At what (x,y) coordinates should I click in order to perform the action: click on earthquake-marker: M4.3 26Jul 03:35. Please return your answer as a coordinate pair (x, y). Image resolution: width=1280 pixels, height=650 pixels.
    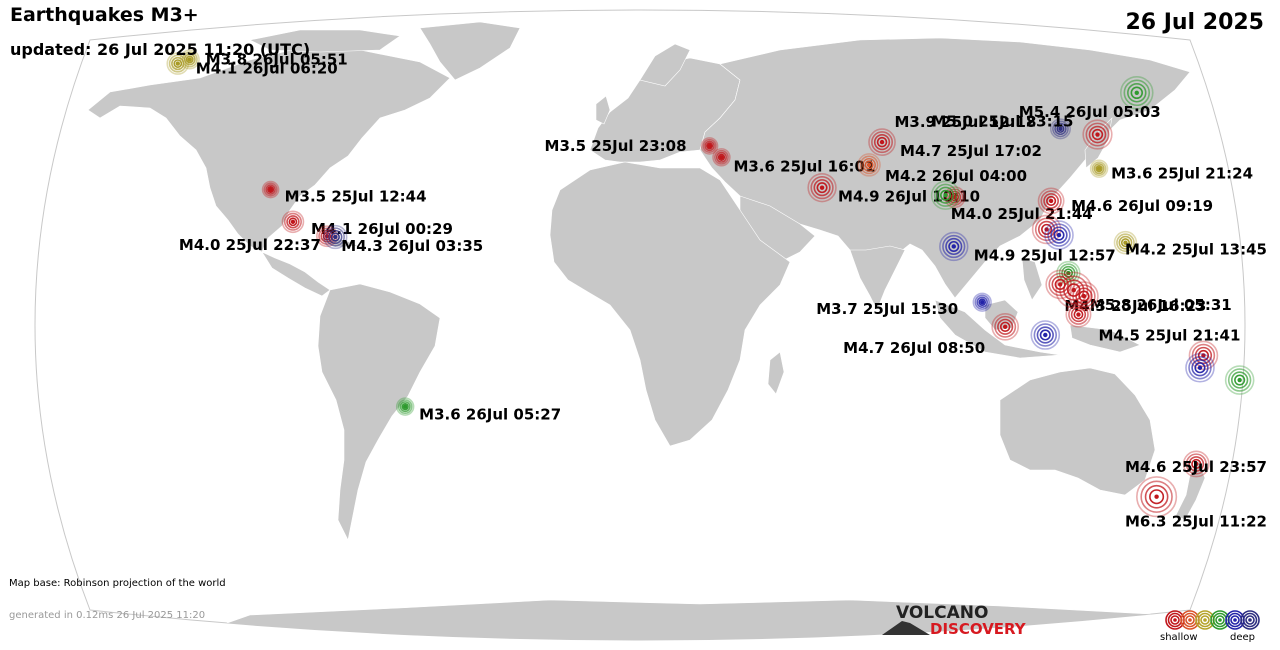
    Looking at the image, I should click on (403, 239).